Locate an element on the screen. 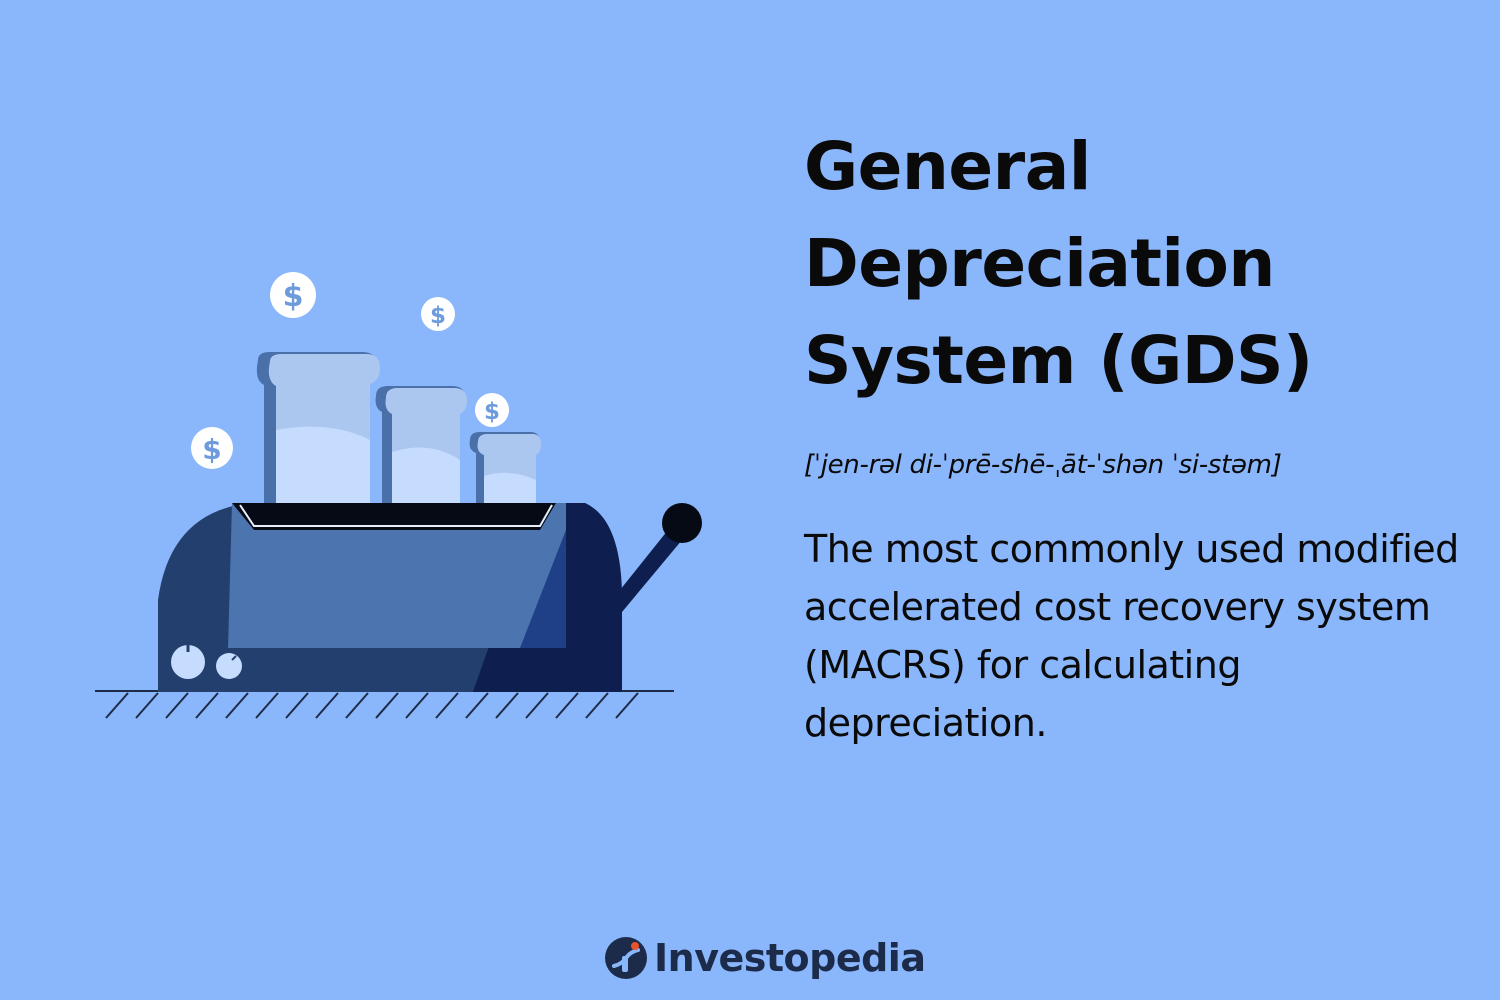  toaster-knob-small is located at coordinates (229, 666).